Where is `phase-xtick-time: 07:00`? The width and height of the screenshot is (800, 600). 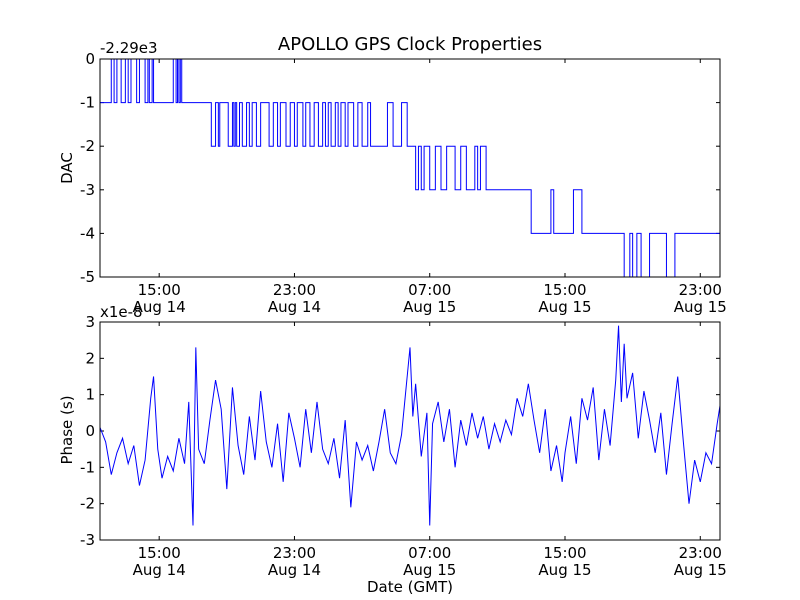
phase-xtick-time: 07:00 is located at coordinates (429, 553).